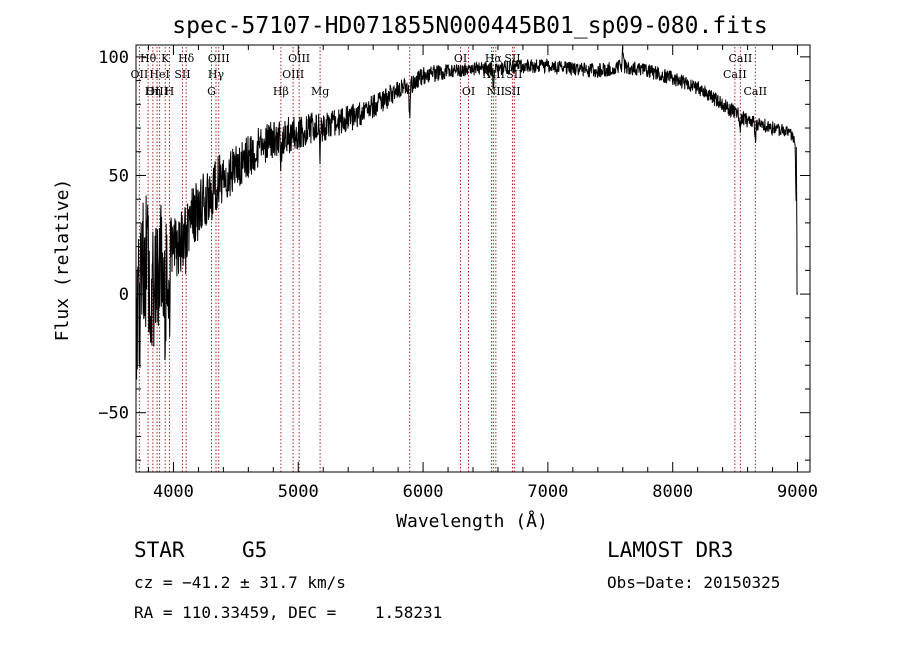 The image size is (900, 649). What do you see at coordinates (148, 58) in the screenshot?
I see `spectral-line-label: Hθ` at bounding box center [148, 58].